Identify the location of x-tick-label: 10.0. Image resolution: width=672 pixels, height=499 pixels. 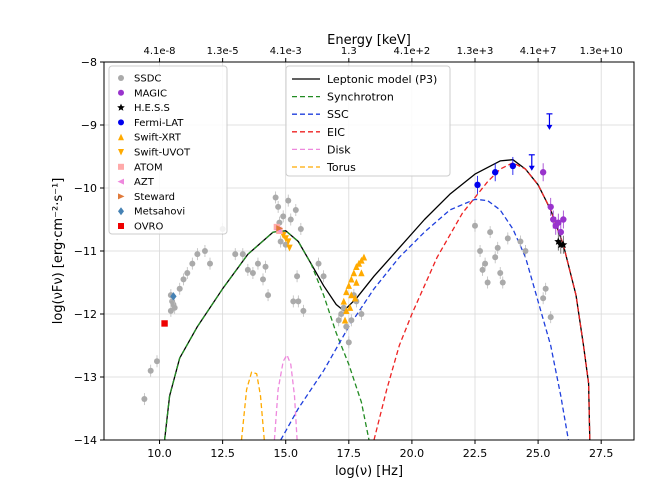
(159, 453).